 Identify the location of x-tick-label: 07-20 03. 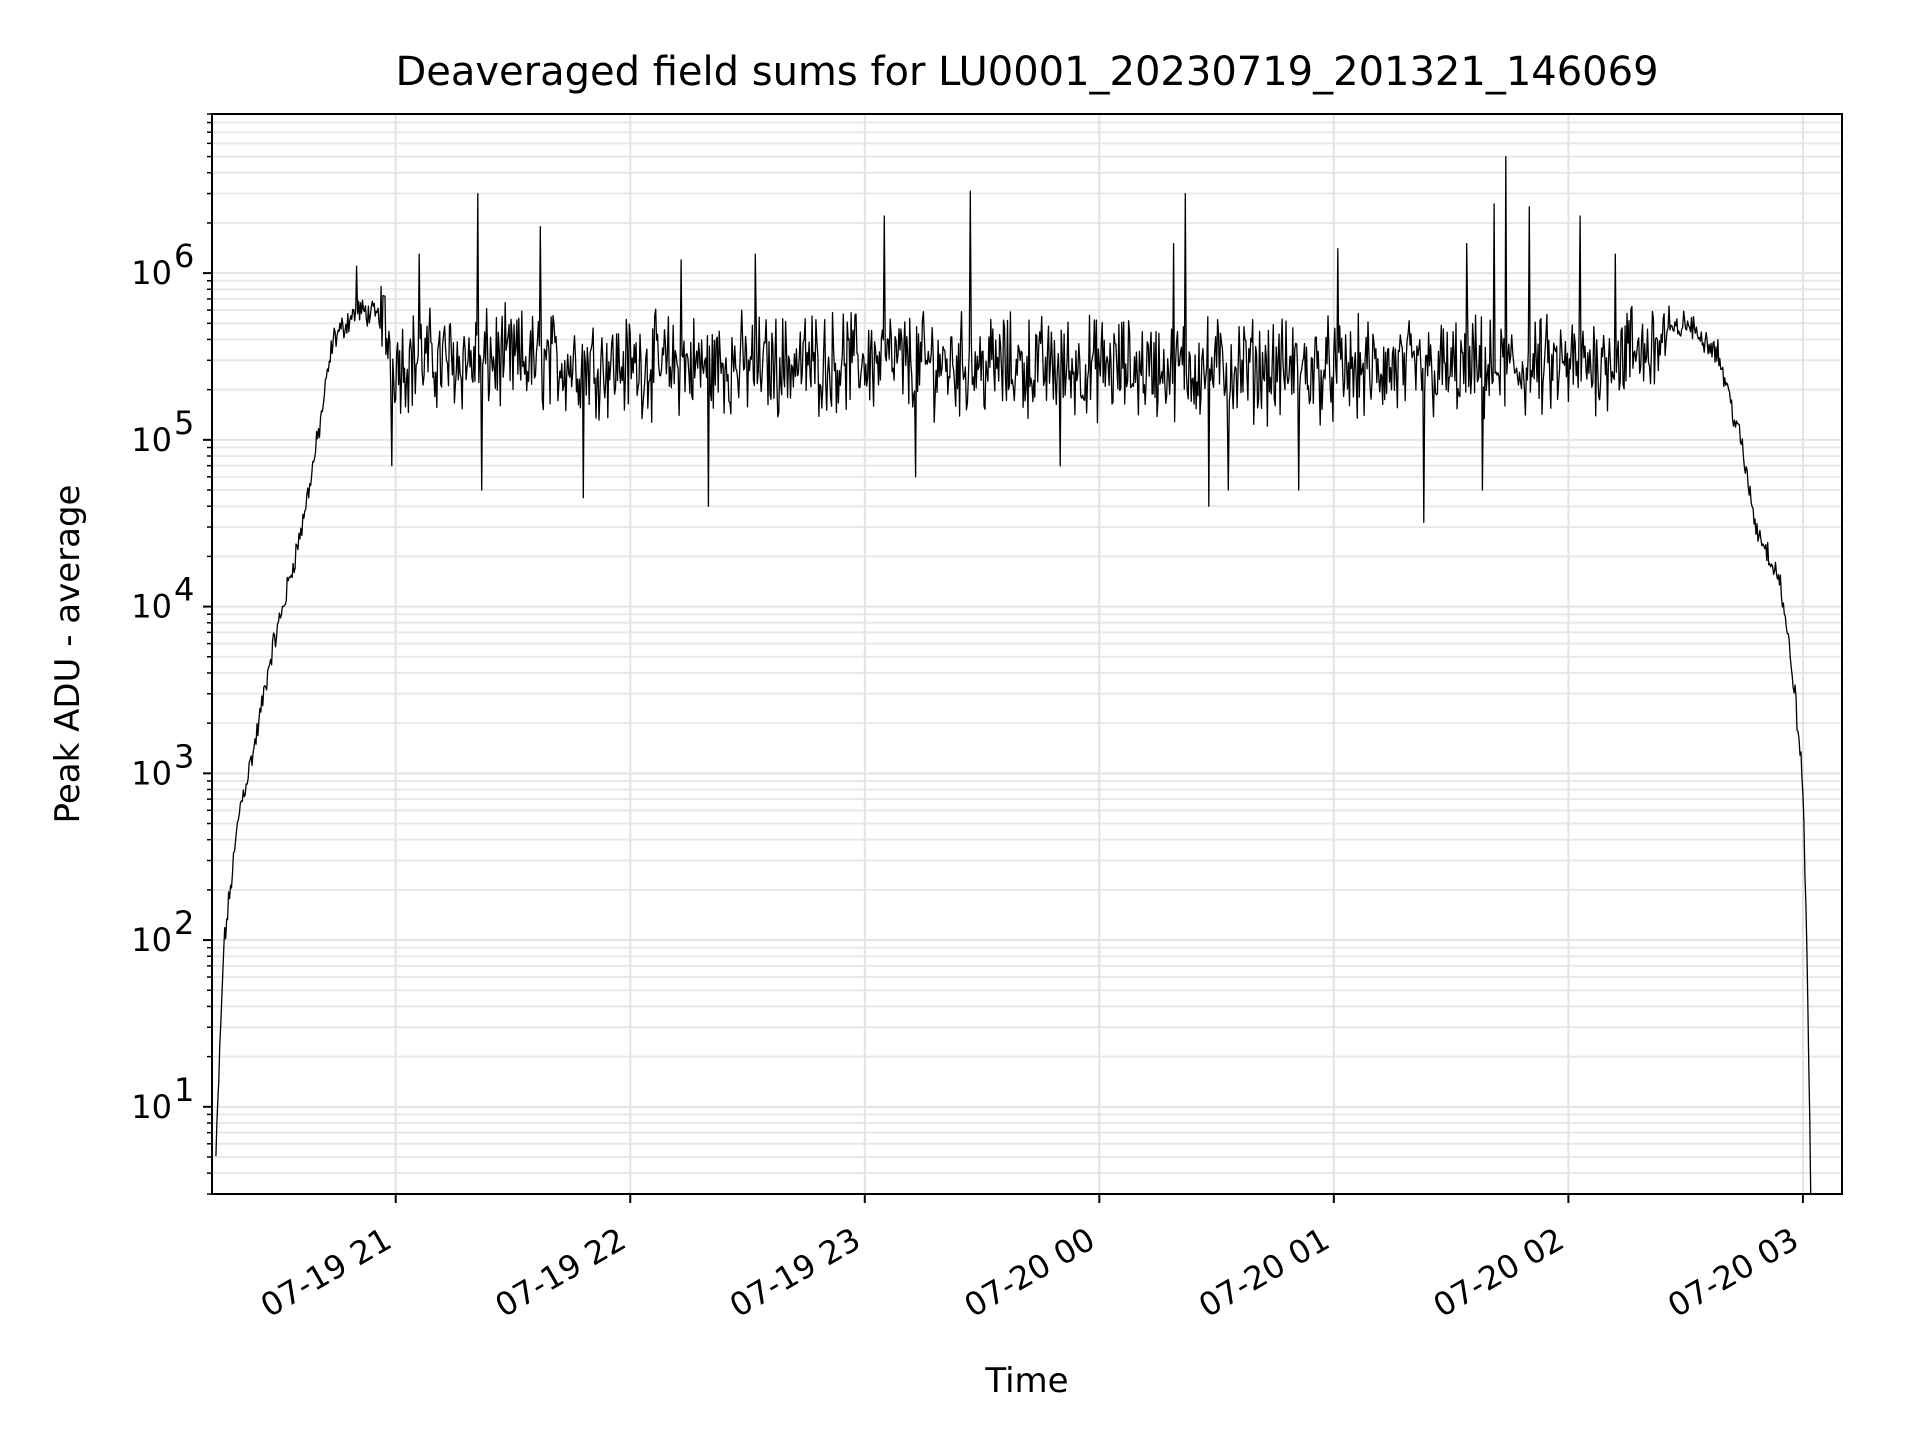
(1733, 1272).